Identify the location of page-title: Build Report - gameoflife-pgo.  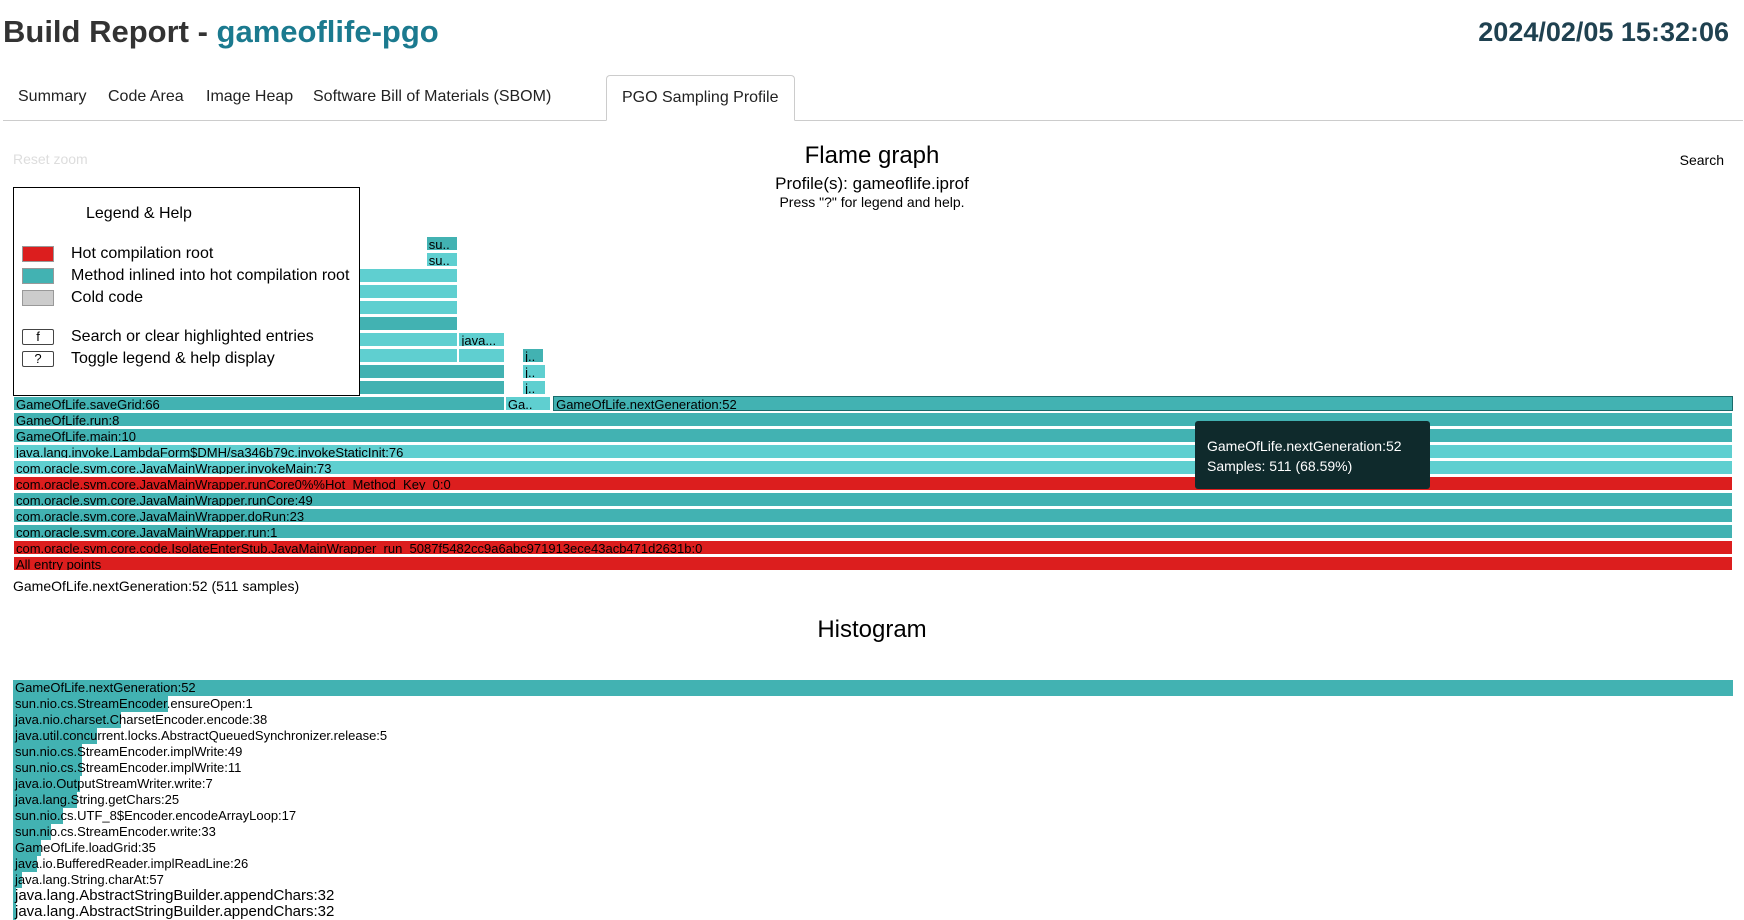
(221, 32).